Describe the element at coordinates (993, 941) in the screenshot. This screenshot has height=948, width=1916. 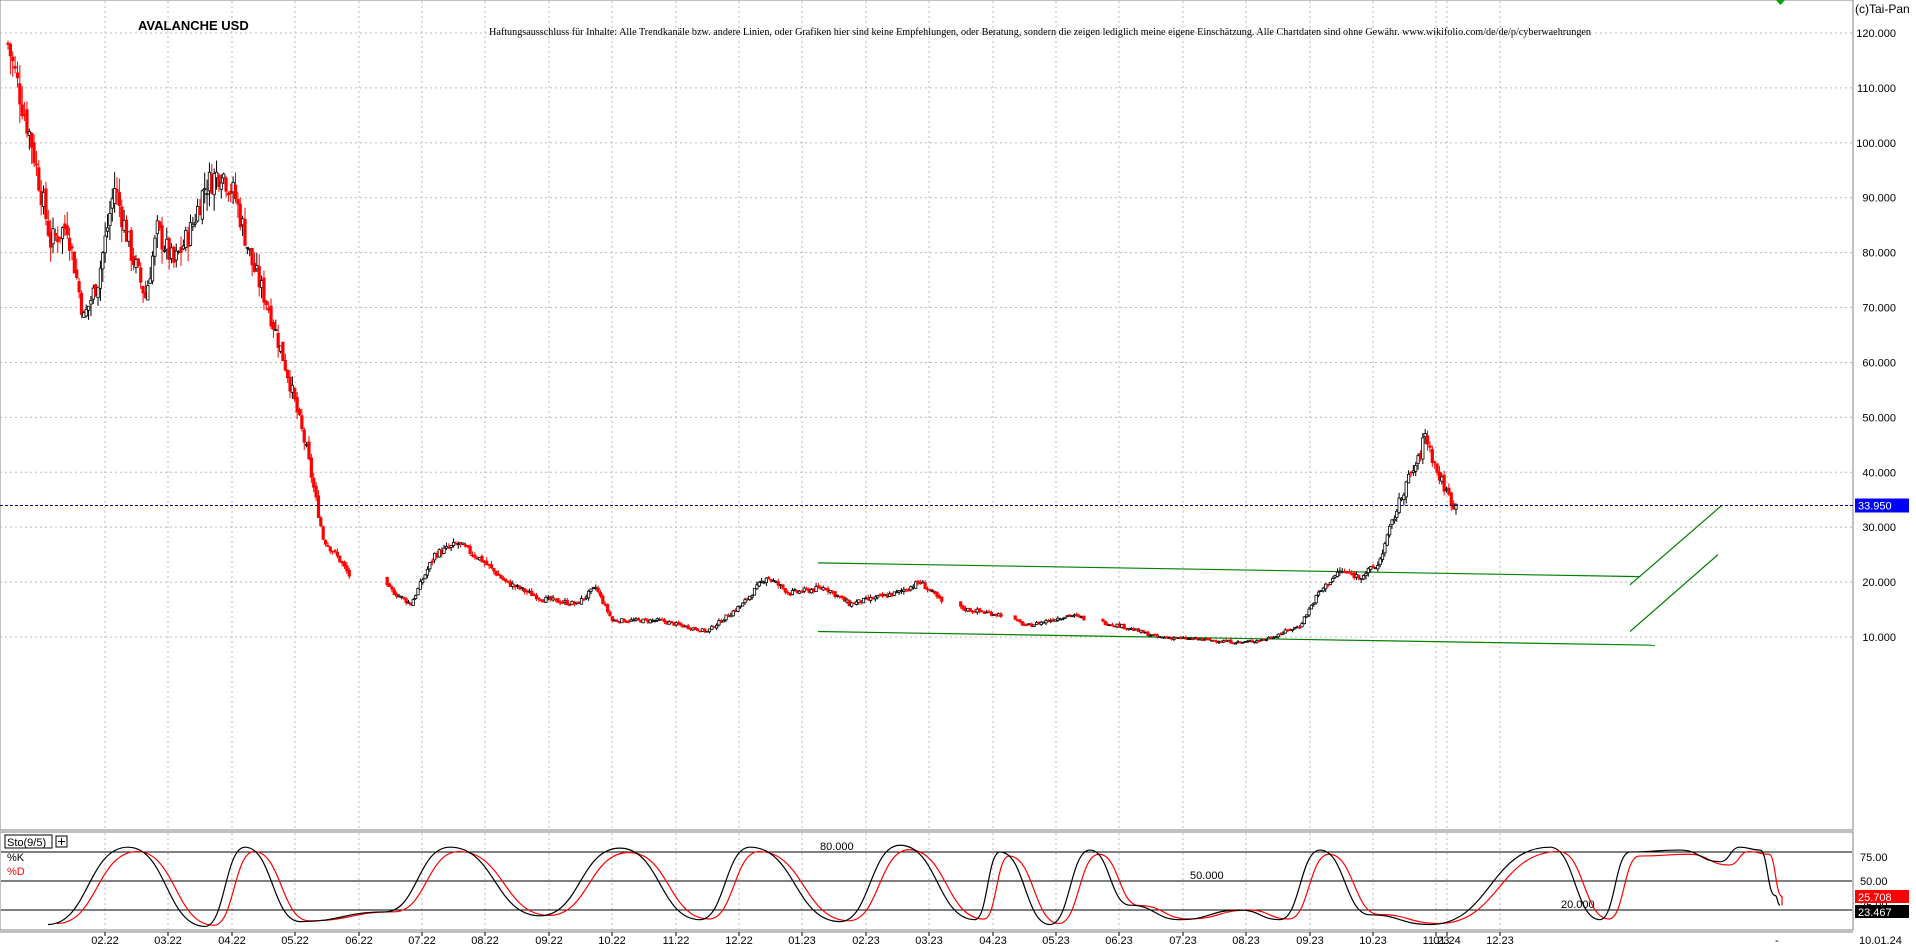
I see `time-tick-label: 04.23` at that location.